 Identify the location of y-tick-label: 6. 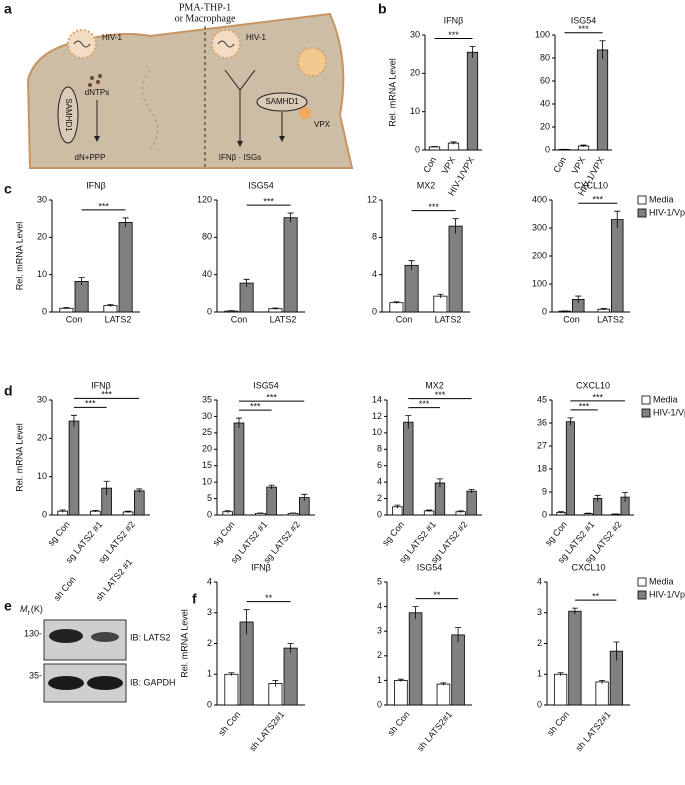
(379, 465).